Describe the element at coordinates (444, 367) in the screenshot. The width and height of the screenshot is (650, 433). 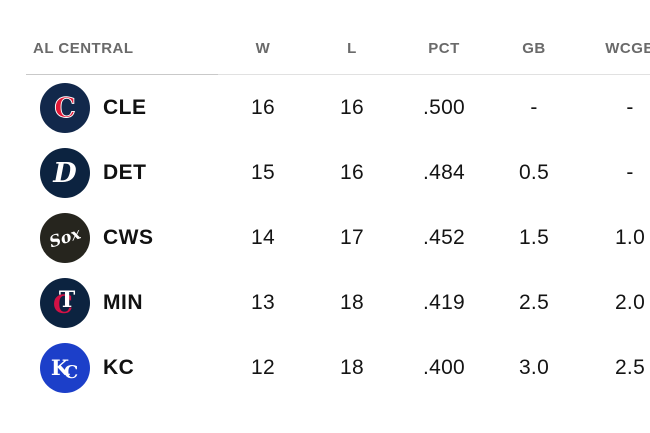
I see `pct-cell: .400` at that location.